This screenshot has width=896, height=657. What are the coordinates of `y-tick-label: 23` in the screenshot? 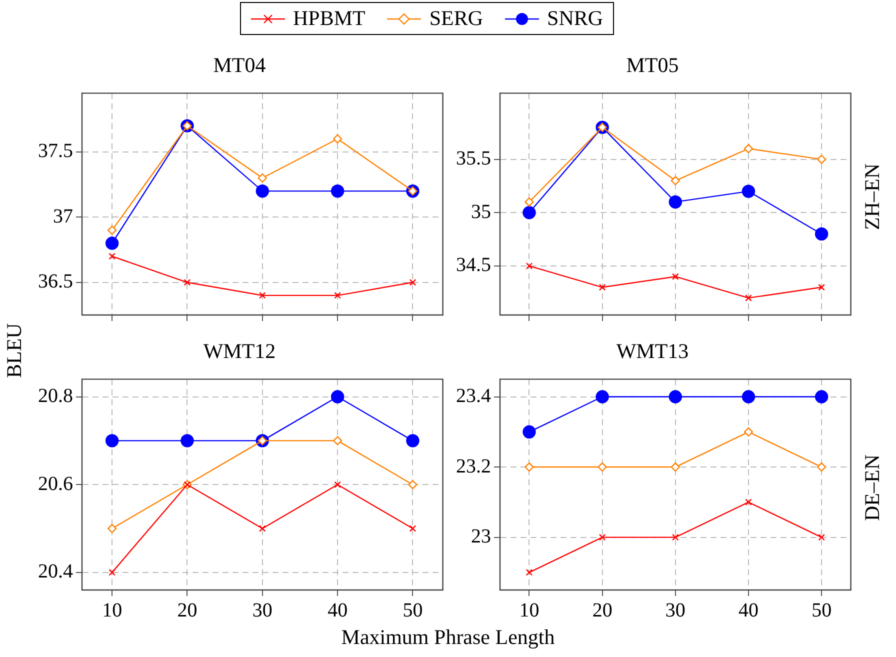 It's located at (481, 537).